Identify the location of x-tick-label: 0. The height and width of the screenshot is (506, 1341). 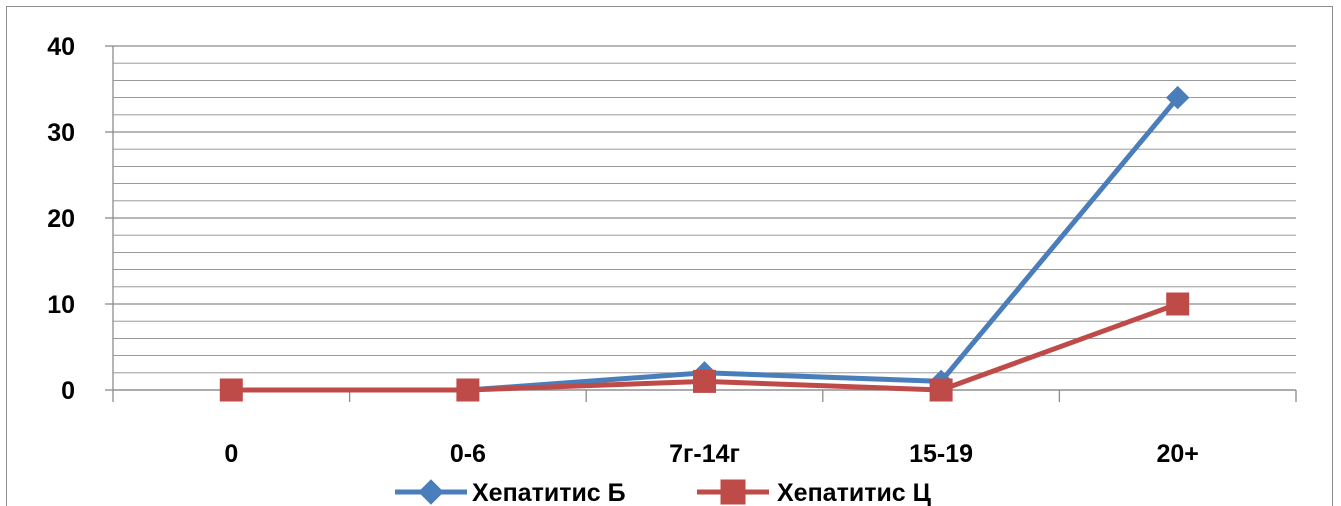
(231, 454).